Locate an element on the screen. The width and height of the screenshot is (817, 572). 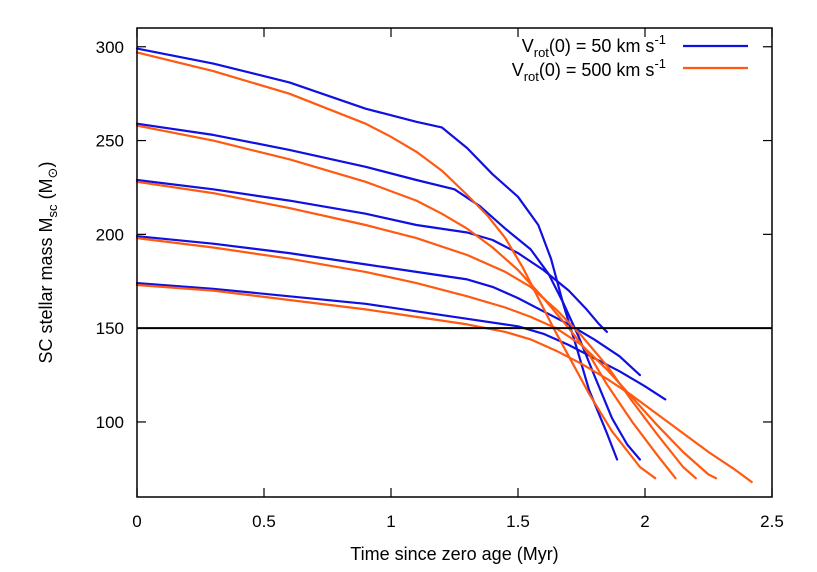
x-tick-label-1: 0.5 is located at coordinates (264, 521).